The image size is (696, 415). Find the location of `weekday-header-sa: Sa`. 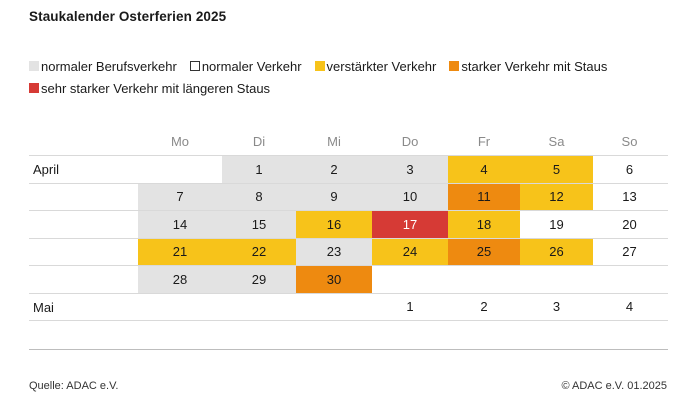

weekday-header-sa: Sa is located at coordinates (556, 141).